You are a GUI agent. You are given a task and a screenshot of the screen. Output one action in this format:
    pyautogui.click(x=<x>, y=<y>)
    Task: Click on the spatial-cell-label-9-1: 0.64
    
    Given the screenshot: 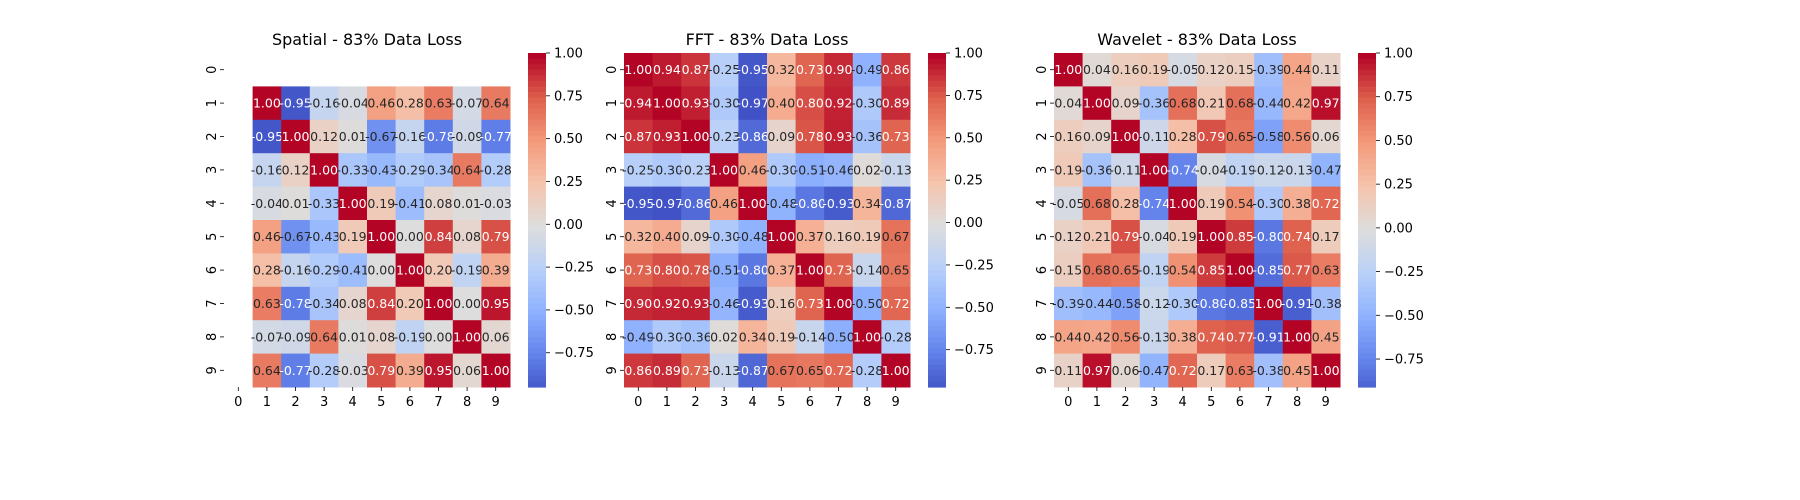 What is the action you would take?
    pyautogui.click(x=267, y=370)
    